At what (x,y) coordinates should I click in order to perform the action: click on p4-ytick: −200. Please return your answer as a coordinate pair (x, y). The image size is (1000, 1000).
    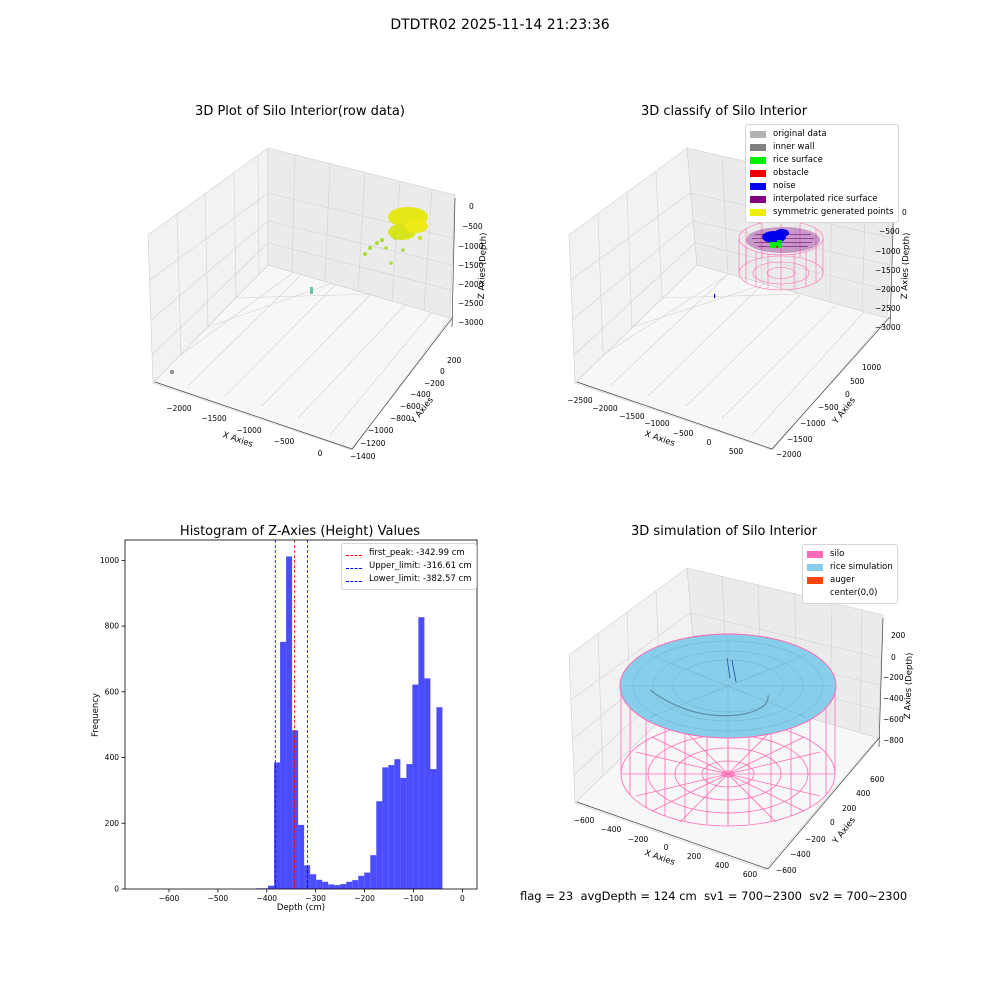
    Looking at the image, I should click on (815, 839).